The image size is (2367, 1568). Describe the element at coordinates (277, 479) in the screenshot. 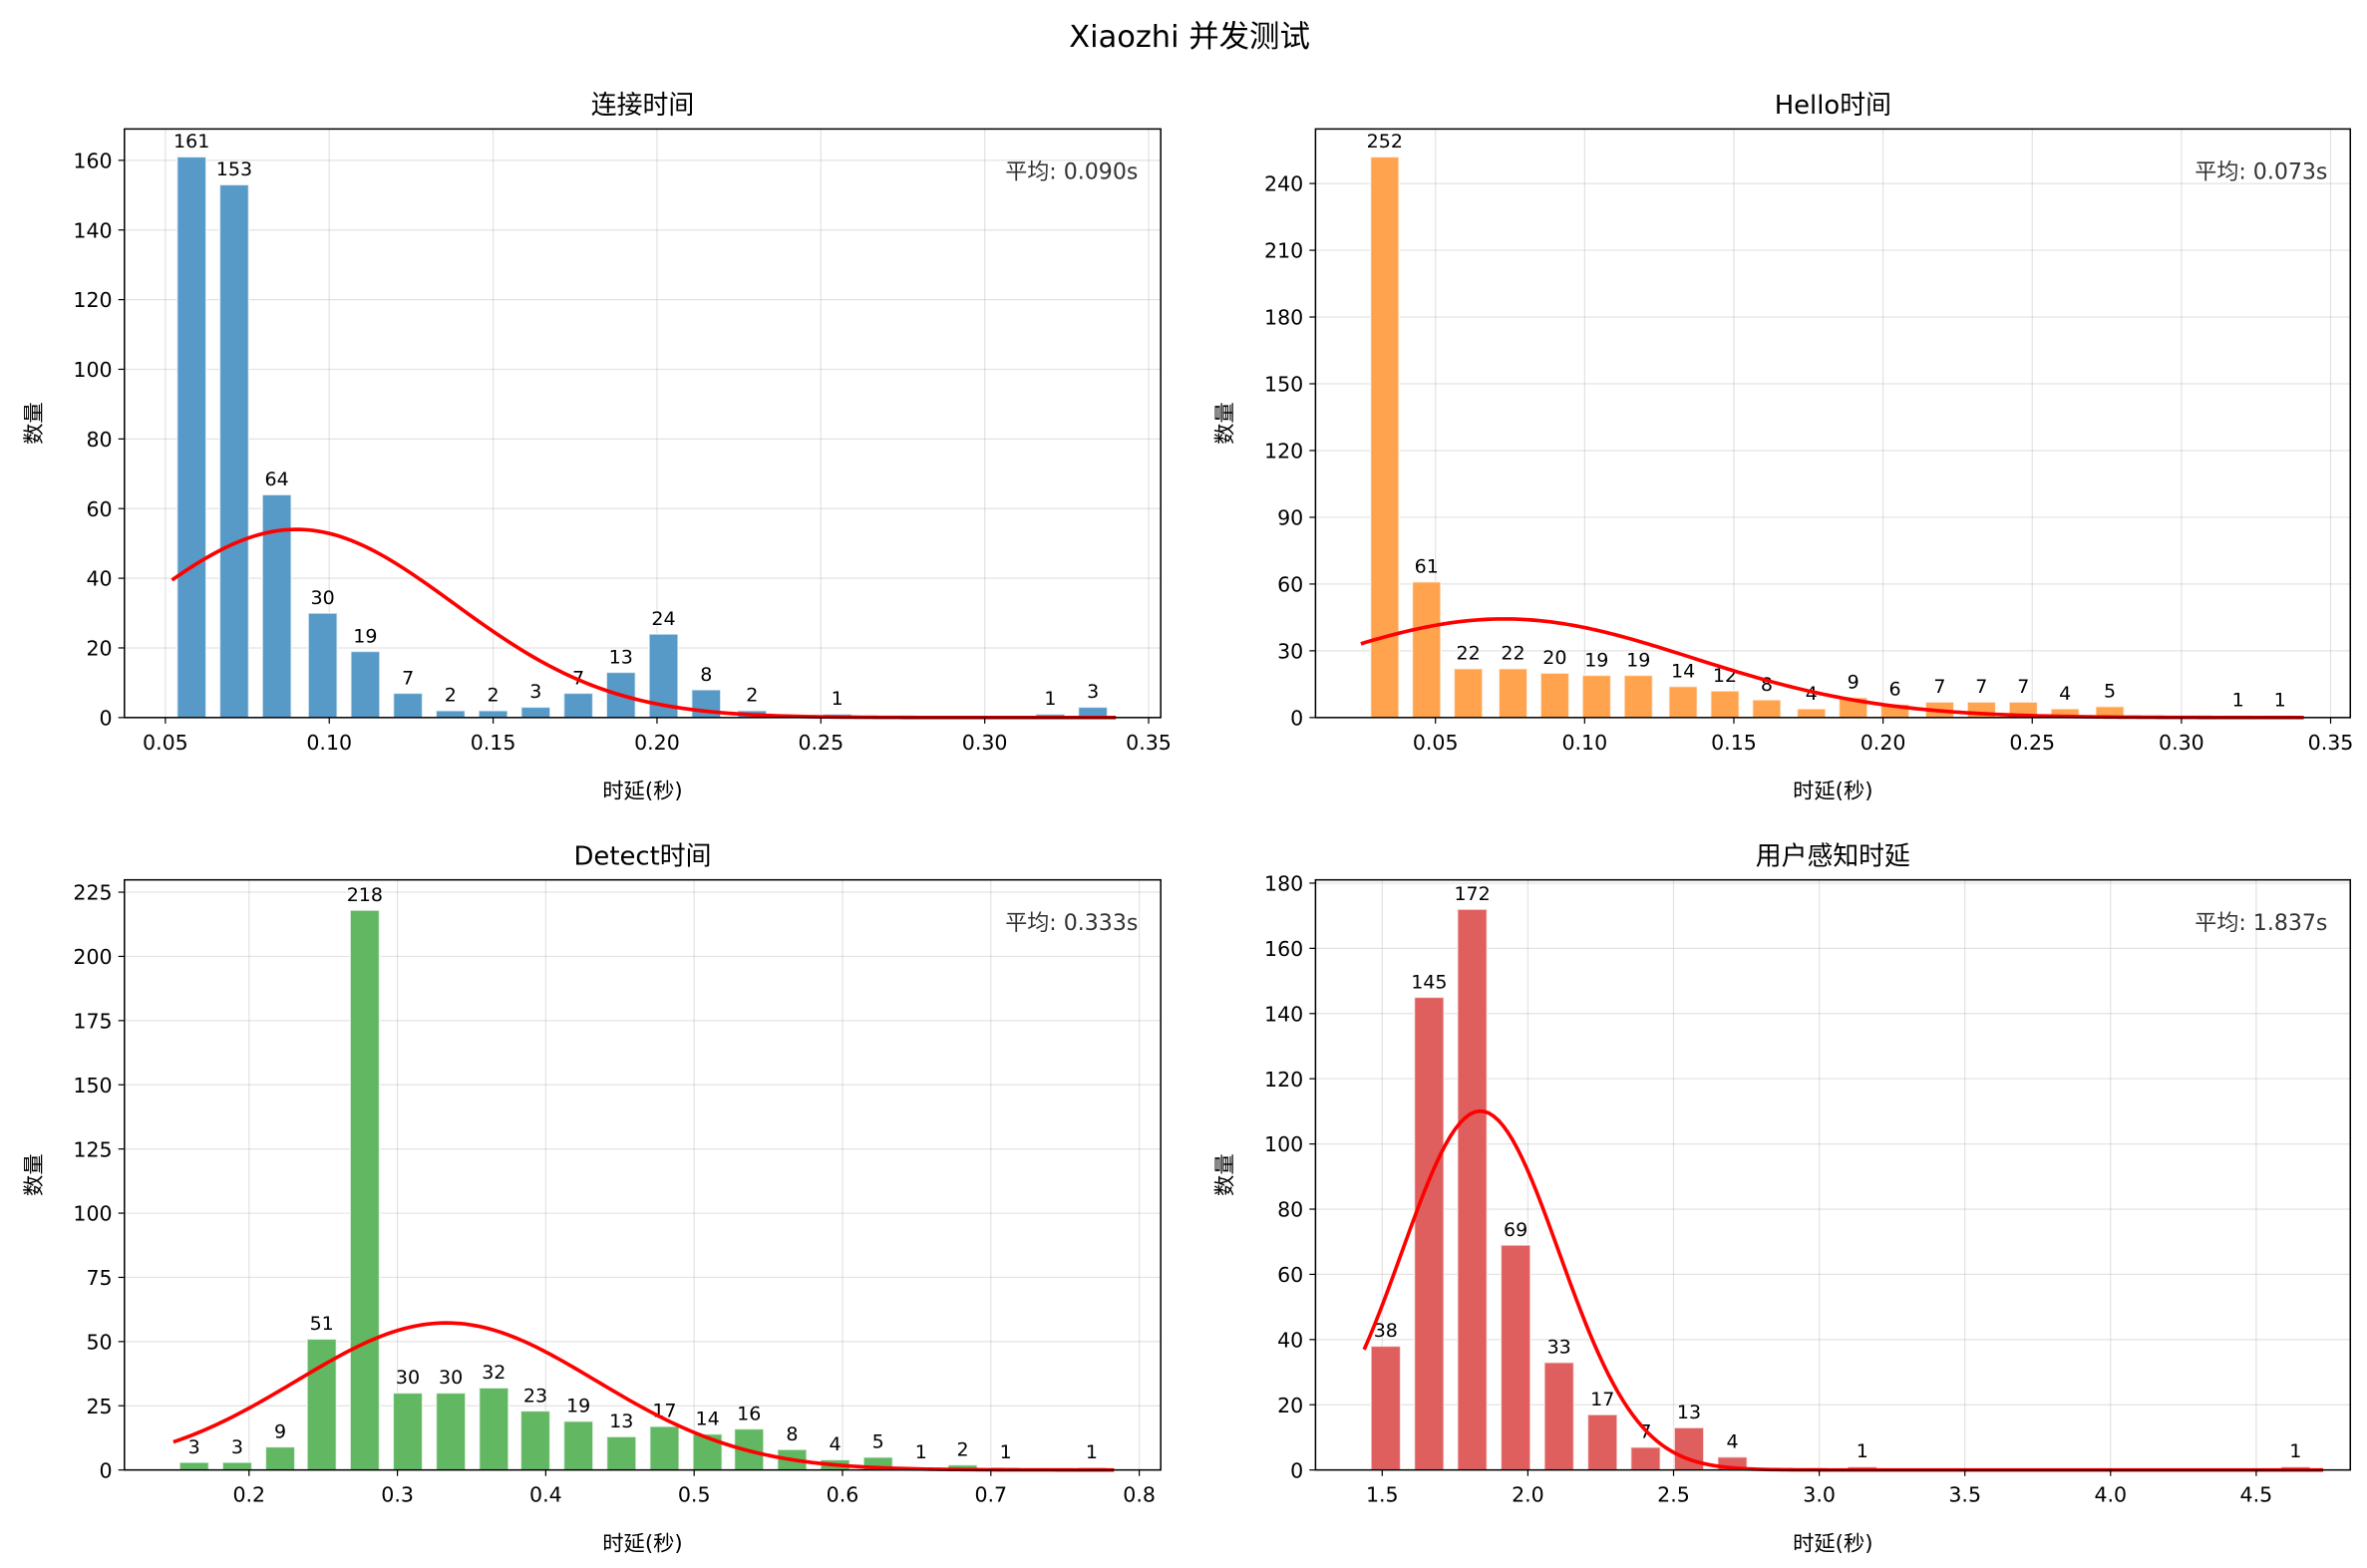

I see `bar-value-label: 64` at that location.